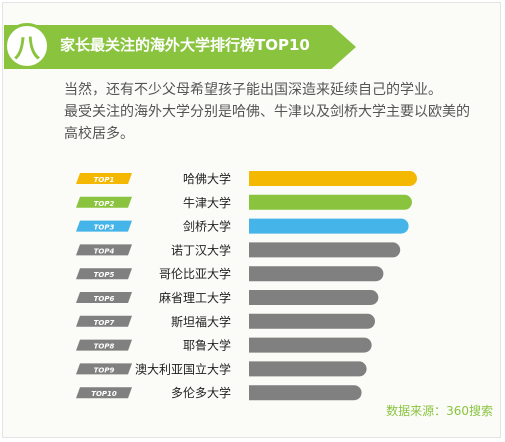 The height and width of the screenshot is (442, 505). I want to click on rank-label: TOP1, so click(104, 180).